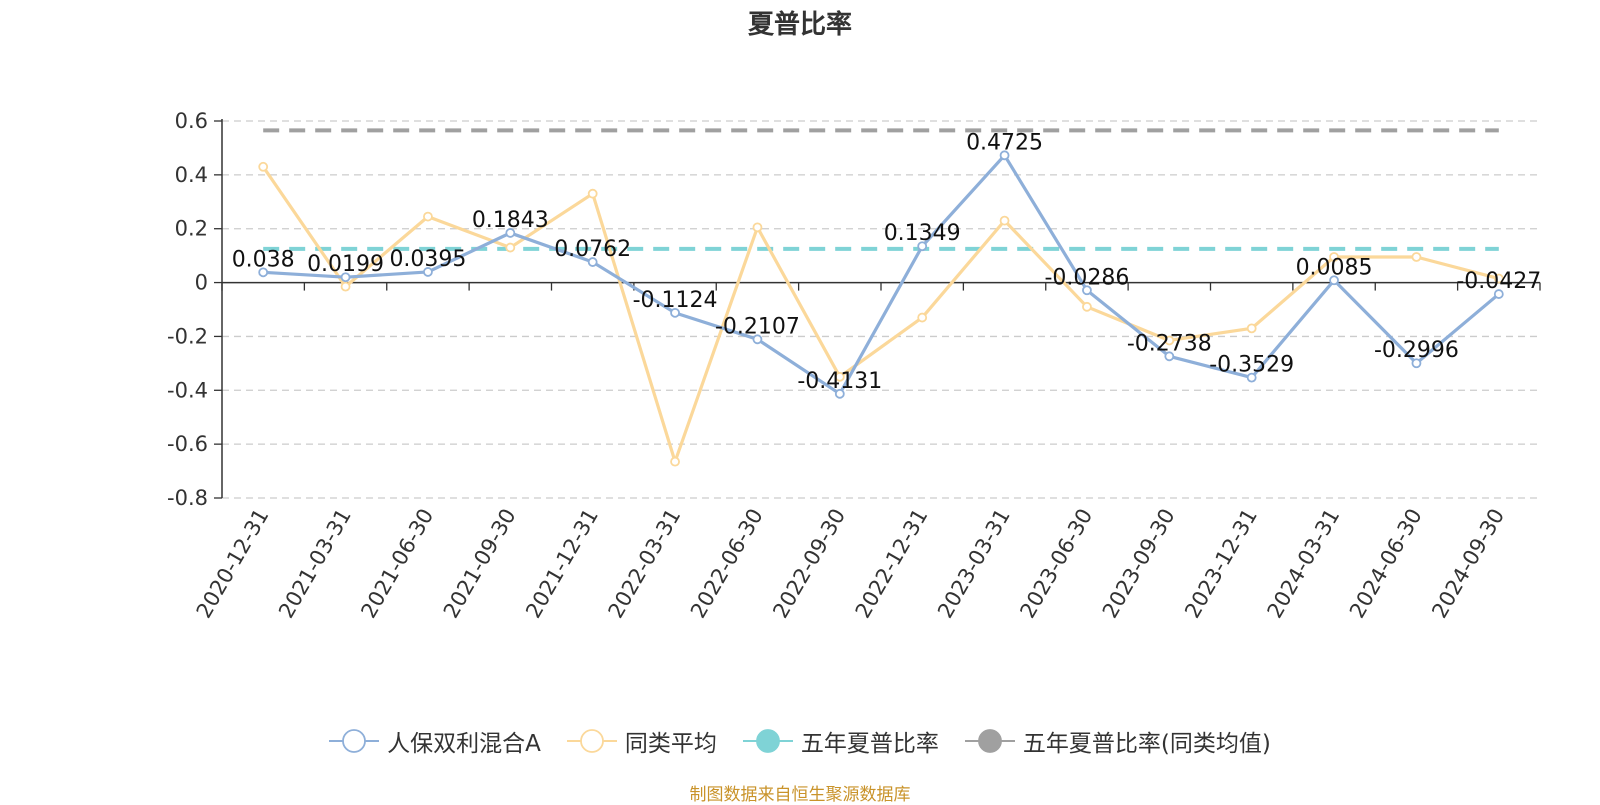 Image resolution: width=1600 pixels, height=805 pixels. Describe the element at coordinates (187, 444) in the screenshot. I see `y-tick-label: -0.6` at that location.